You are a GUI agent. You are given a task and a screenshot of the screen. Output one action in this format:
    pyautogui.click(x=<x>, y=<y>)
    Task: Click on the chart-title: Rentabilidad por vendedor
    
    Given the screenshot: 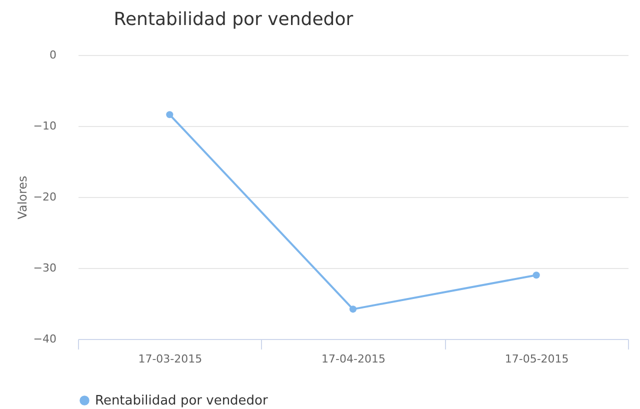 What is the action you would take?
    pyautogui.click(x=234, y=19)
    